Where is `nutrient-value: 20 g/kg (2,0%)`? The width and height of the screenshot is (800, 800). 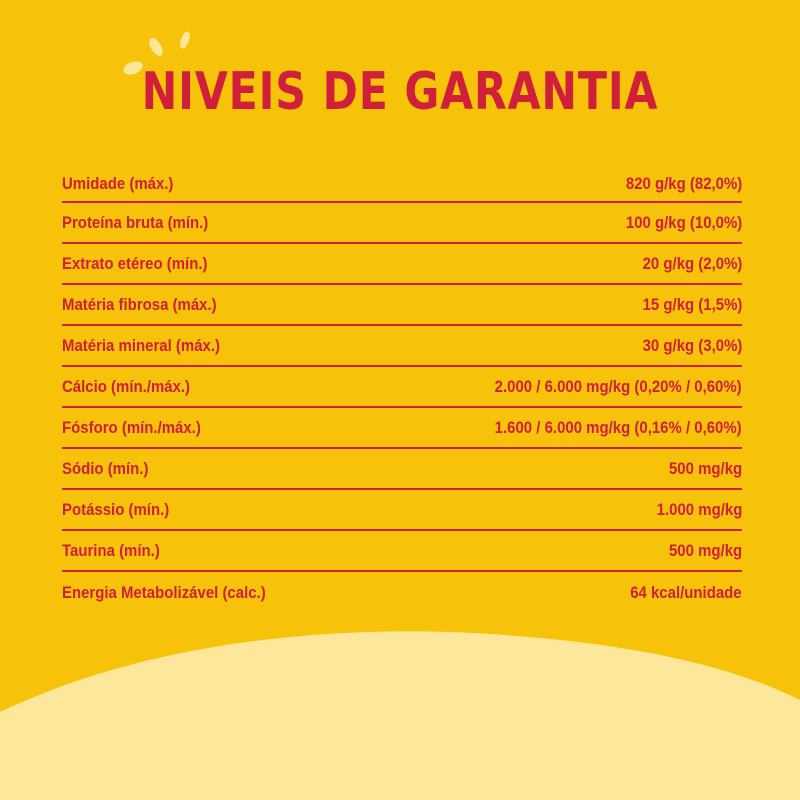
nutrient-value: 20 g/kg (2,0%) is located at coordinates (692, 263).